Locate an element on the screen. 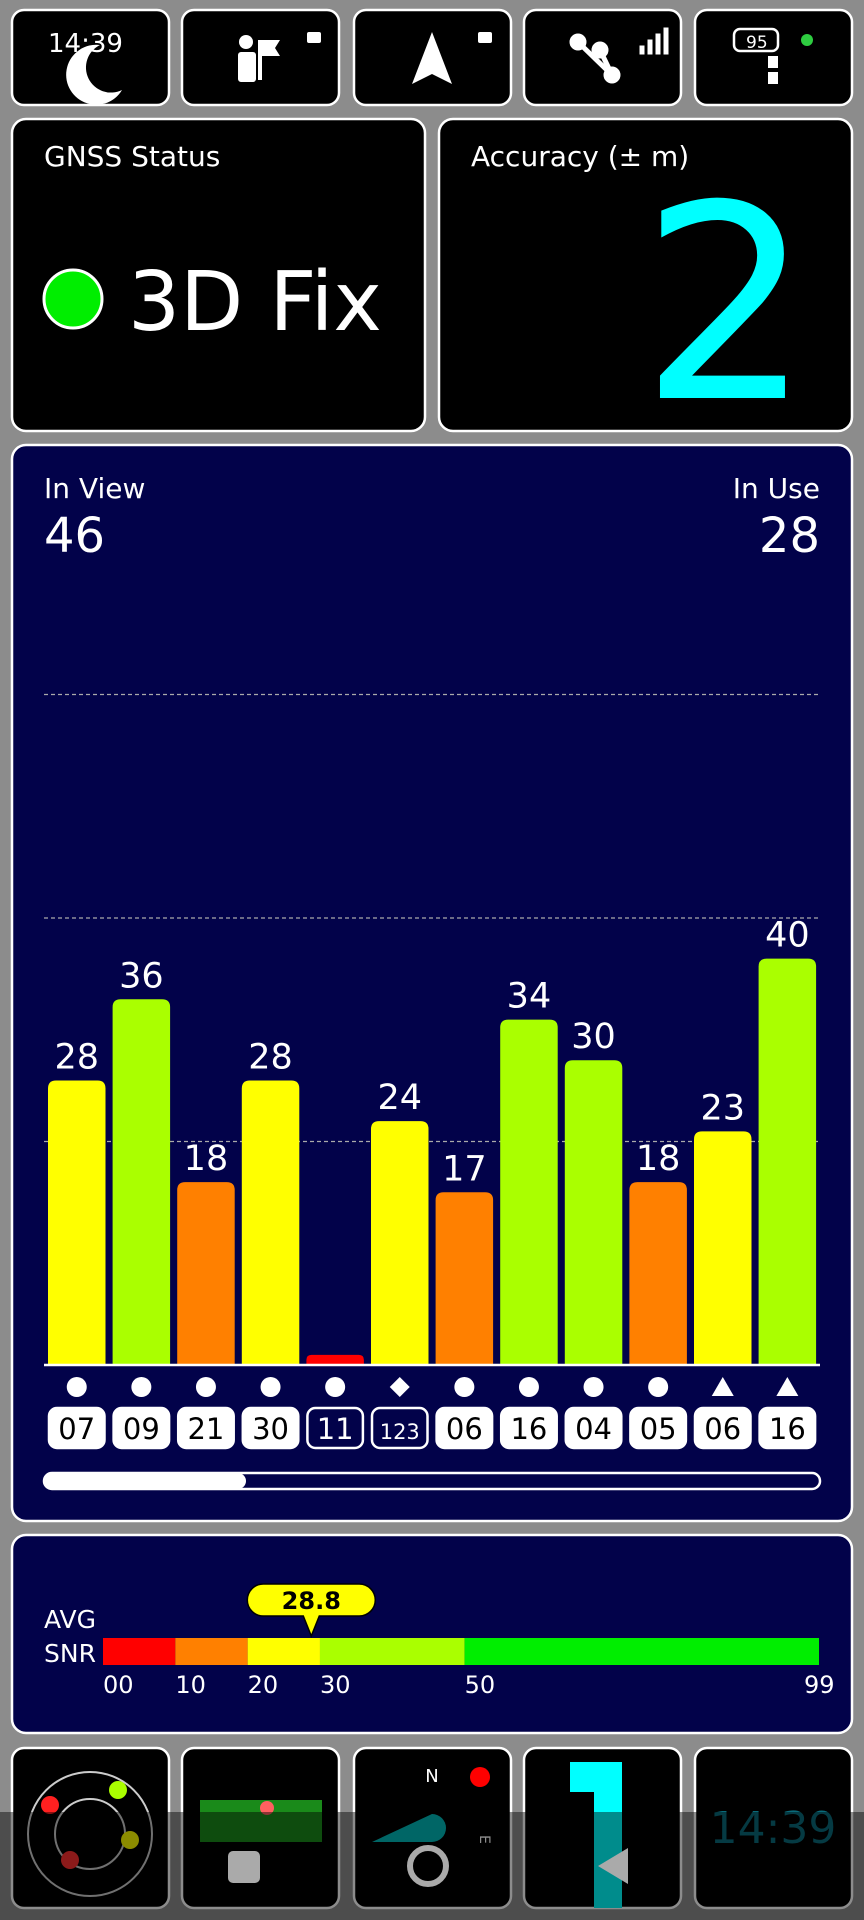  bottom-tiles: N E 14:39 is located at coordinates (432, 1828).